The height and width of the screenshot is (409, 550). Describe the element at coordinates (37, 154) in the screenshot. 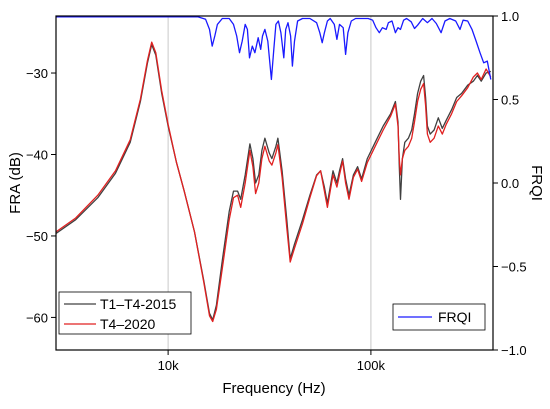

I see `y-tick-label-1: −40` at that location.